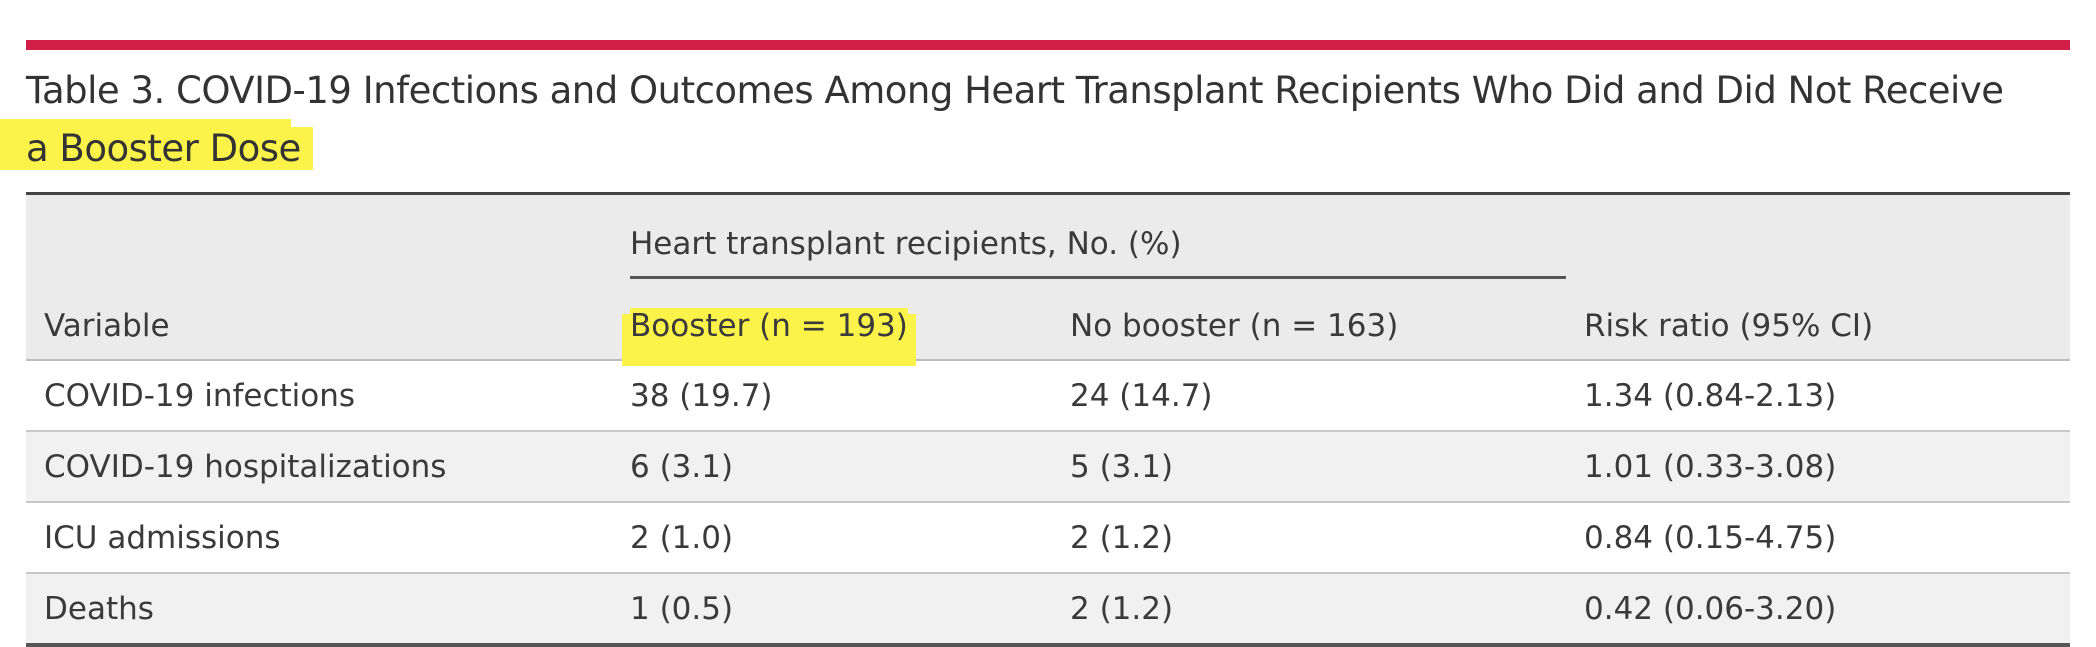  What do you see at coordinates (319, 537) in the screenshot?
I see `cell-variable: ICU admissions` at bounding box center [319, 537].